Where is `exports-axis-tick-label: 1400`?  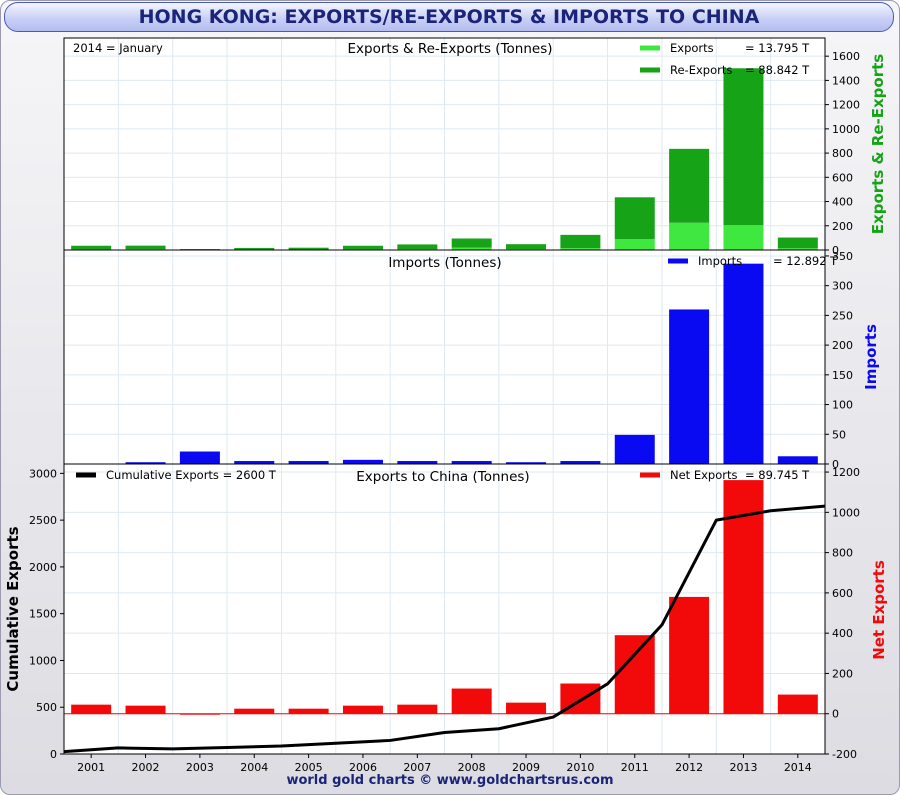
exports-axis-tick-label: 1400 is located at coordinates (846, 80).